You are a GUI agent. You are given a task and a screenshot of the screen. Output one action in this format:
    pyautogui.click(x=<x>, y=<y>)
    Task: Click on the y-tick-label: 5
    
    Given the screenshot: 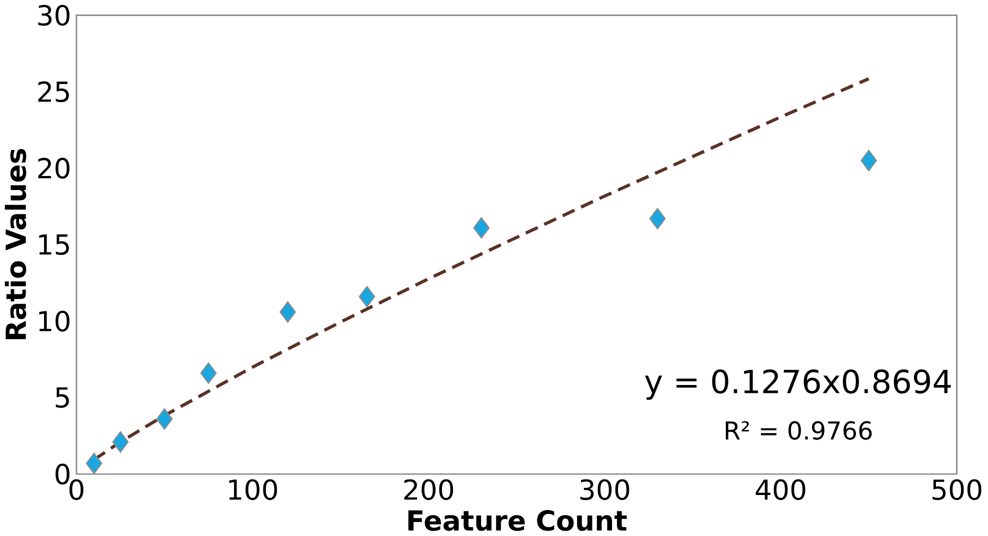 What is the action you would take?
    pyautogui.click(x=62, y=397)
    